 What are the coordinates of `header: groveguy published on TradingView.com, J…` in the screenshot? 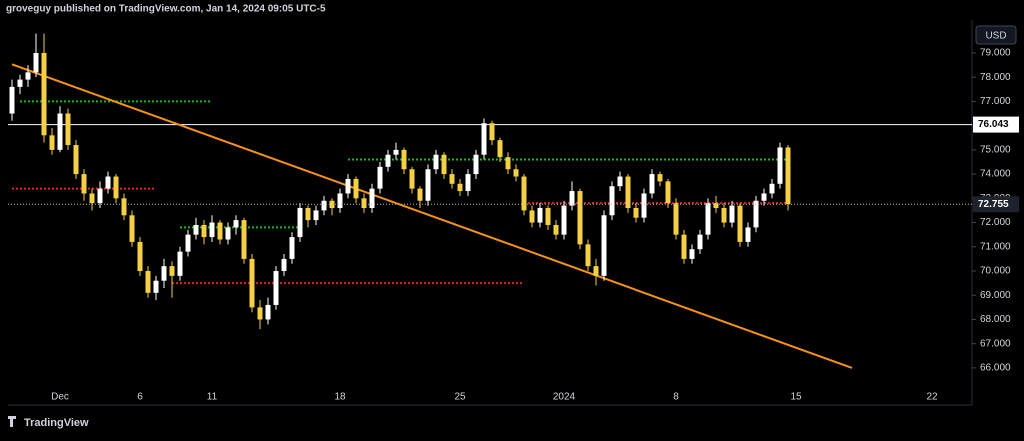 It's located at (166, 9).